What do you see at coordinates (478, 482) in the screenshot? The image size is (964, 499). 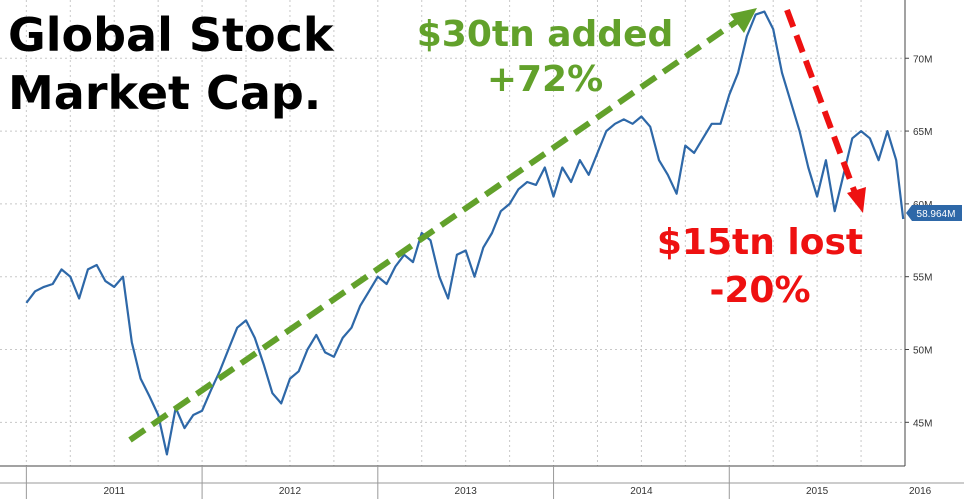 I see `x-tick-layer: 2011 2012 2013 2014 2015 2016` at bounding box center [478, 482].